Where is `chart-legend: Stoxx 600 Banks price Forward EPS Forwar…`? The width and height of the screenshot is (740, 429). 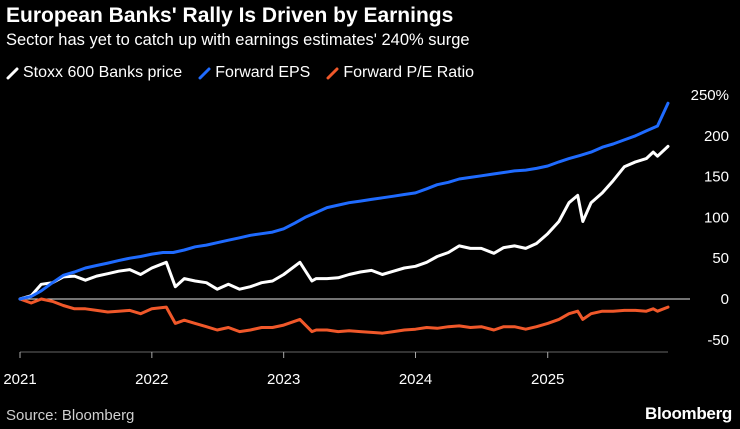 chart-legend: Stoxx 600 Banks price Forward EPS Forwar… is located at coordinates (240, 73).